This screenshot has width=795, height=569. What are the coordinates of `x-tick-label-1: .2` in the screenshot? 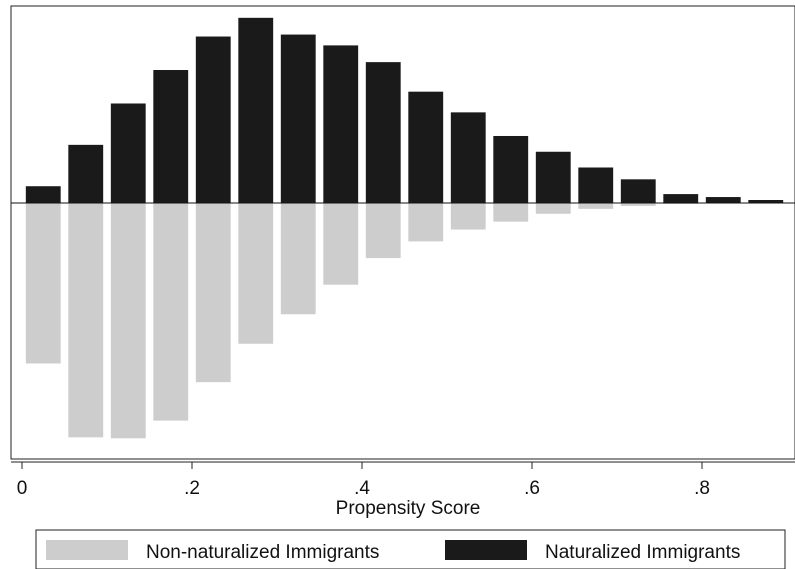 It's located at (192, 488).